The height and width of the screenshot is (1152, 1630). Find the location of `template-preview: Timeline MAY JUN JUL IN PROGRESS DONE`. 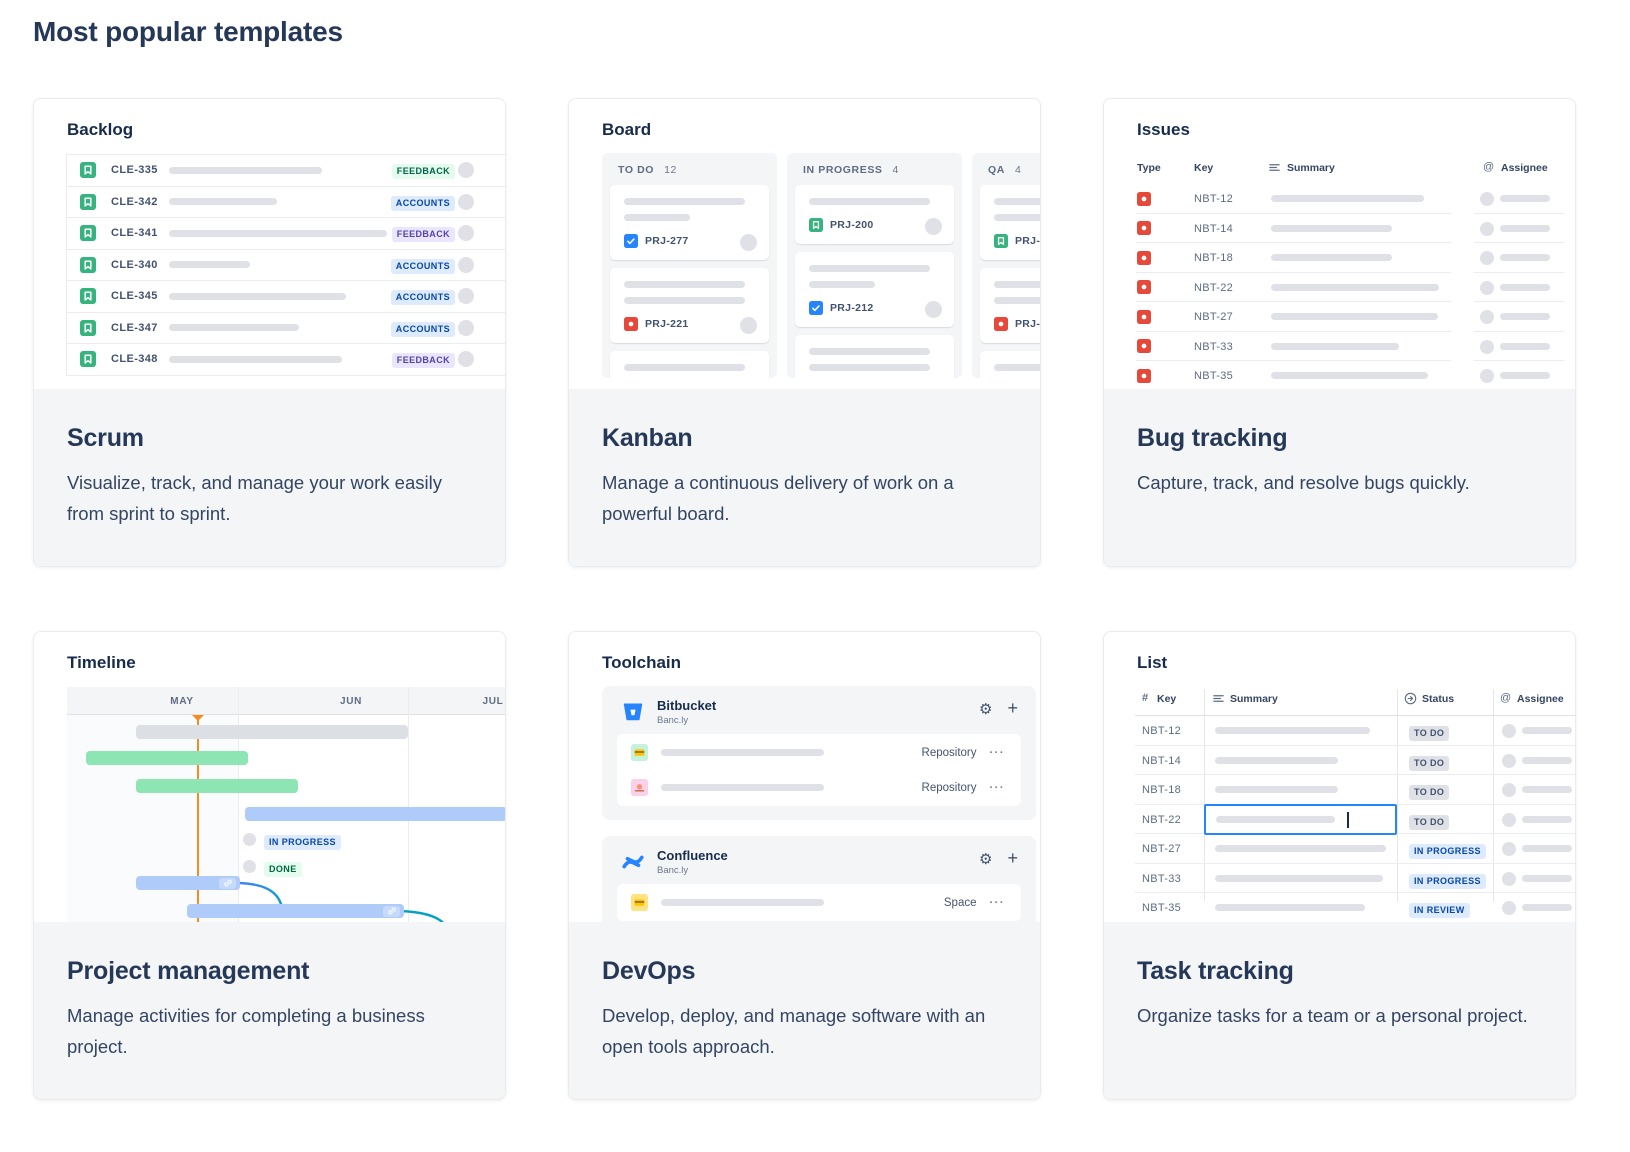

template-preview: Timeline MAY JUN JUL IN PROGRESS DONE is located at coordinates (269, 777).